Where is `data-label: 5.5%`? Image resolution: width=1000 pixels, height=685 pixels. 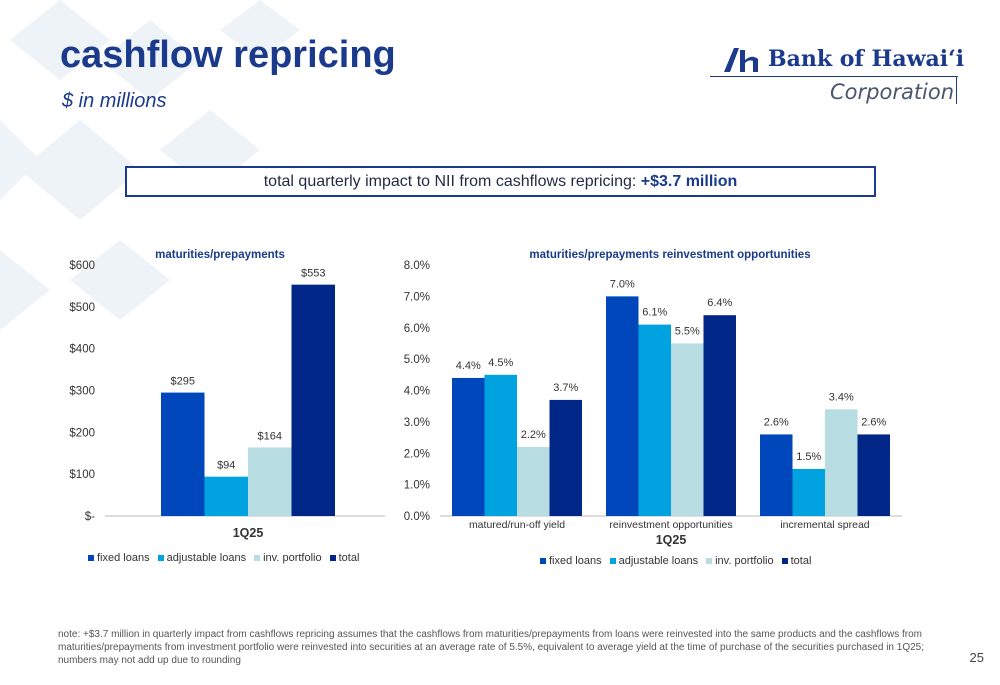 data-label: 5.5% is located at coordinates (687, 331).